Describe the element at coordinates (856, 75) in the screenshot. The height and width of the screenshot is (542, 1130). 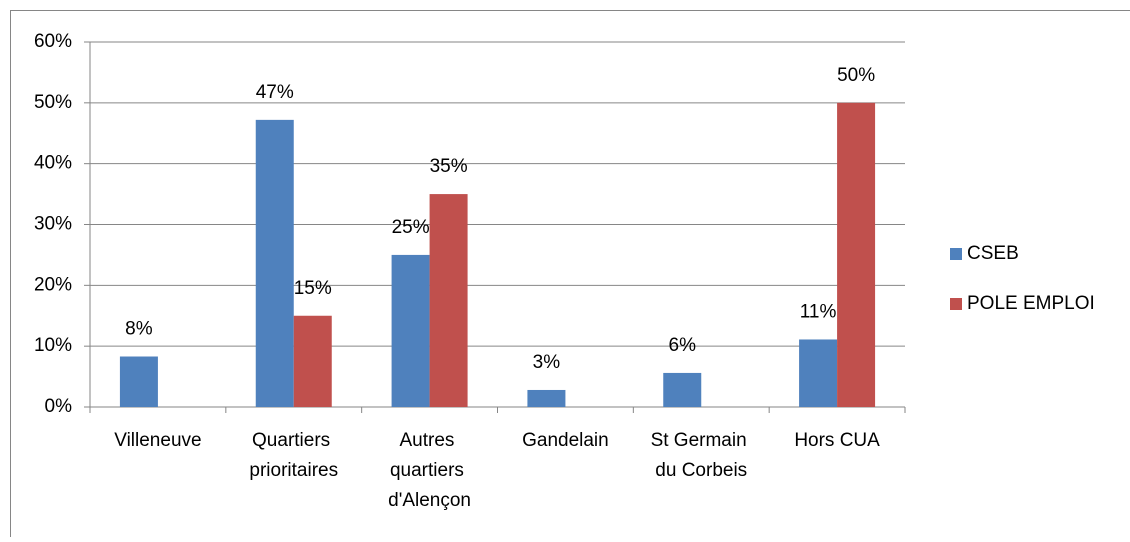
I see `data-label: 50%` at that location.